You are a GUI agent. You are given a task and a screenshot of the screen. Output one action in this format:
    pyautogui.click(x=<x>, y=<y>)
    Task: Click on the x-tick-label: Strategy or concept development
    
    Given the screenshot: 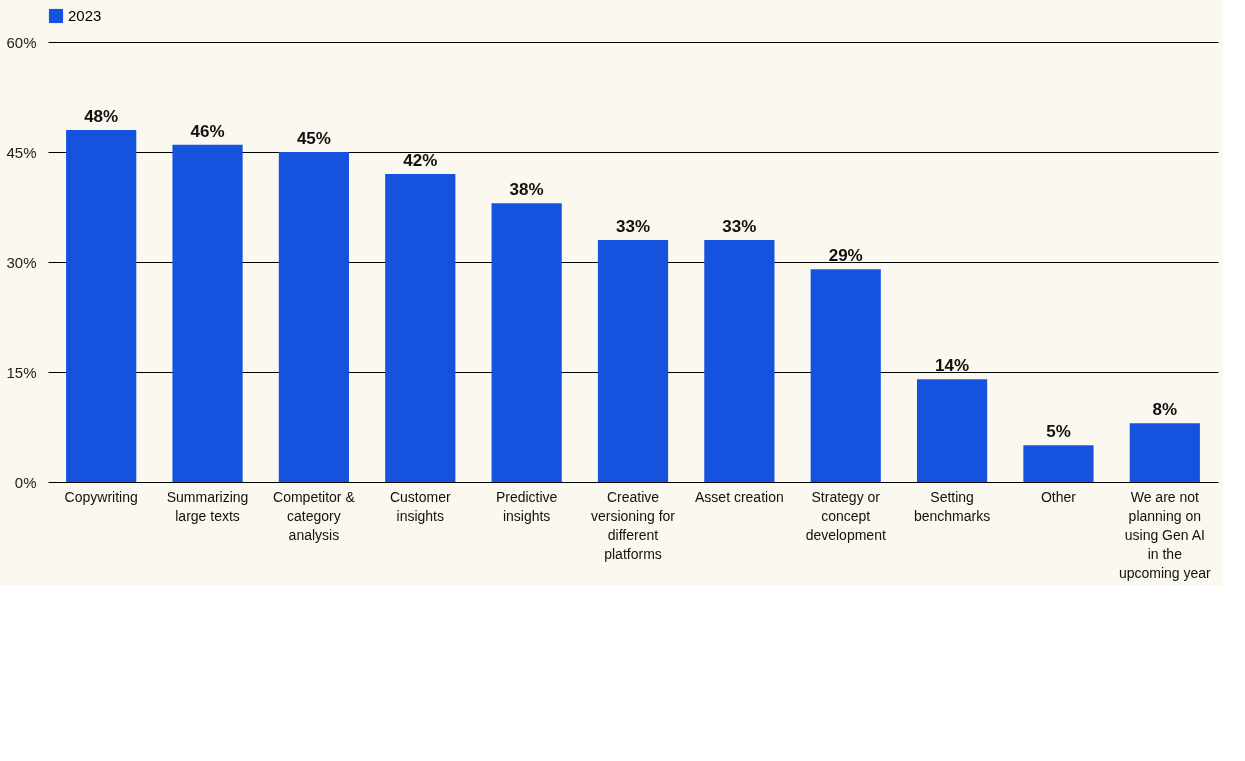 What is the action you would take?
    pyautogui.click(x=845, y=515)
    